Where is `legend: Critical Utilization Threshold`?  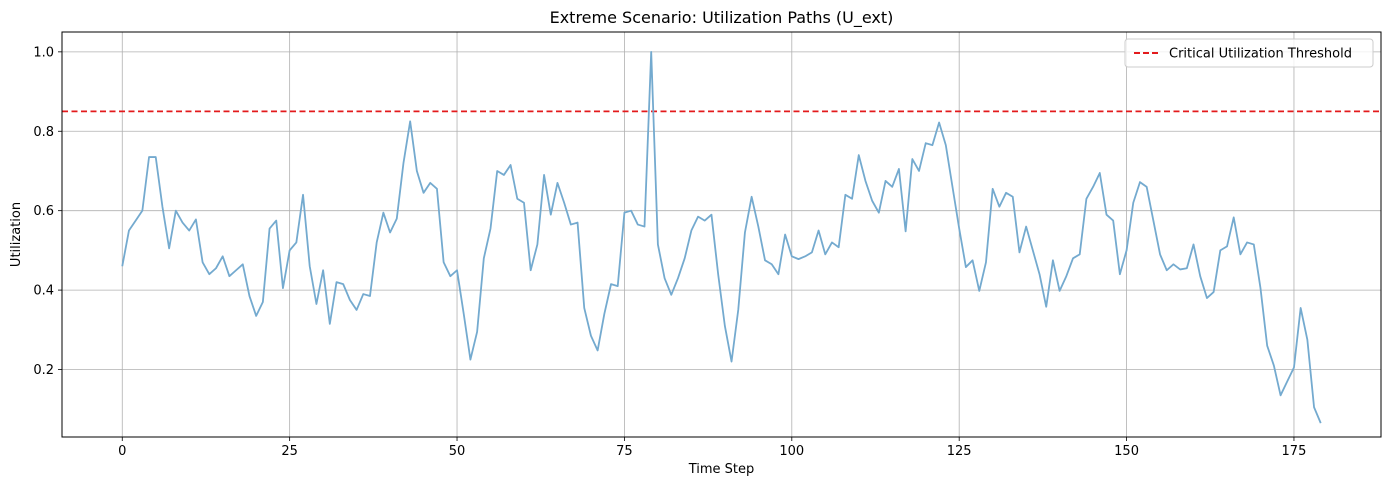
legend: Critical Utilization Threshold is located at coordinates (1249, 53).